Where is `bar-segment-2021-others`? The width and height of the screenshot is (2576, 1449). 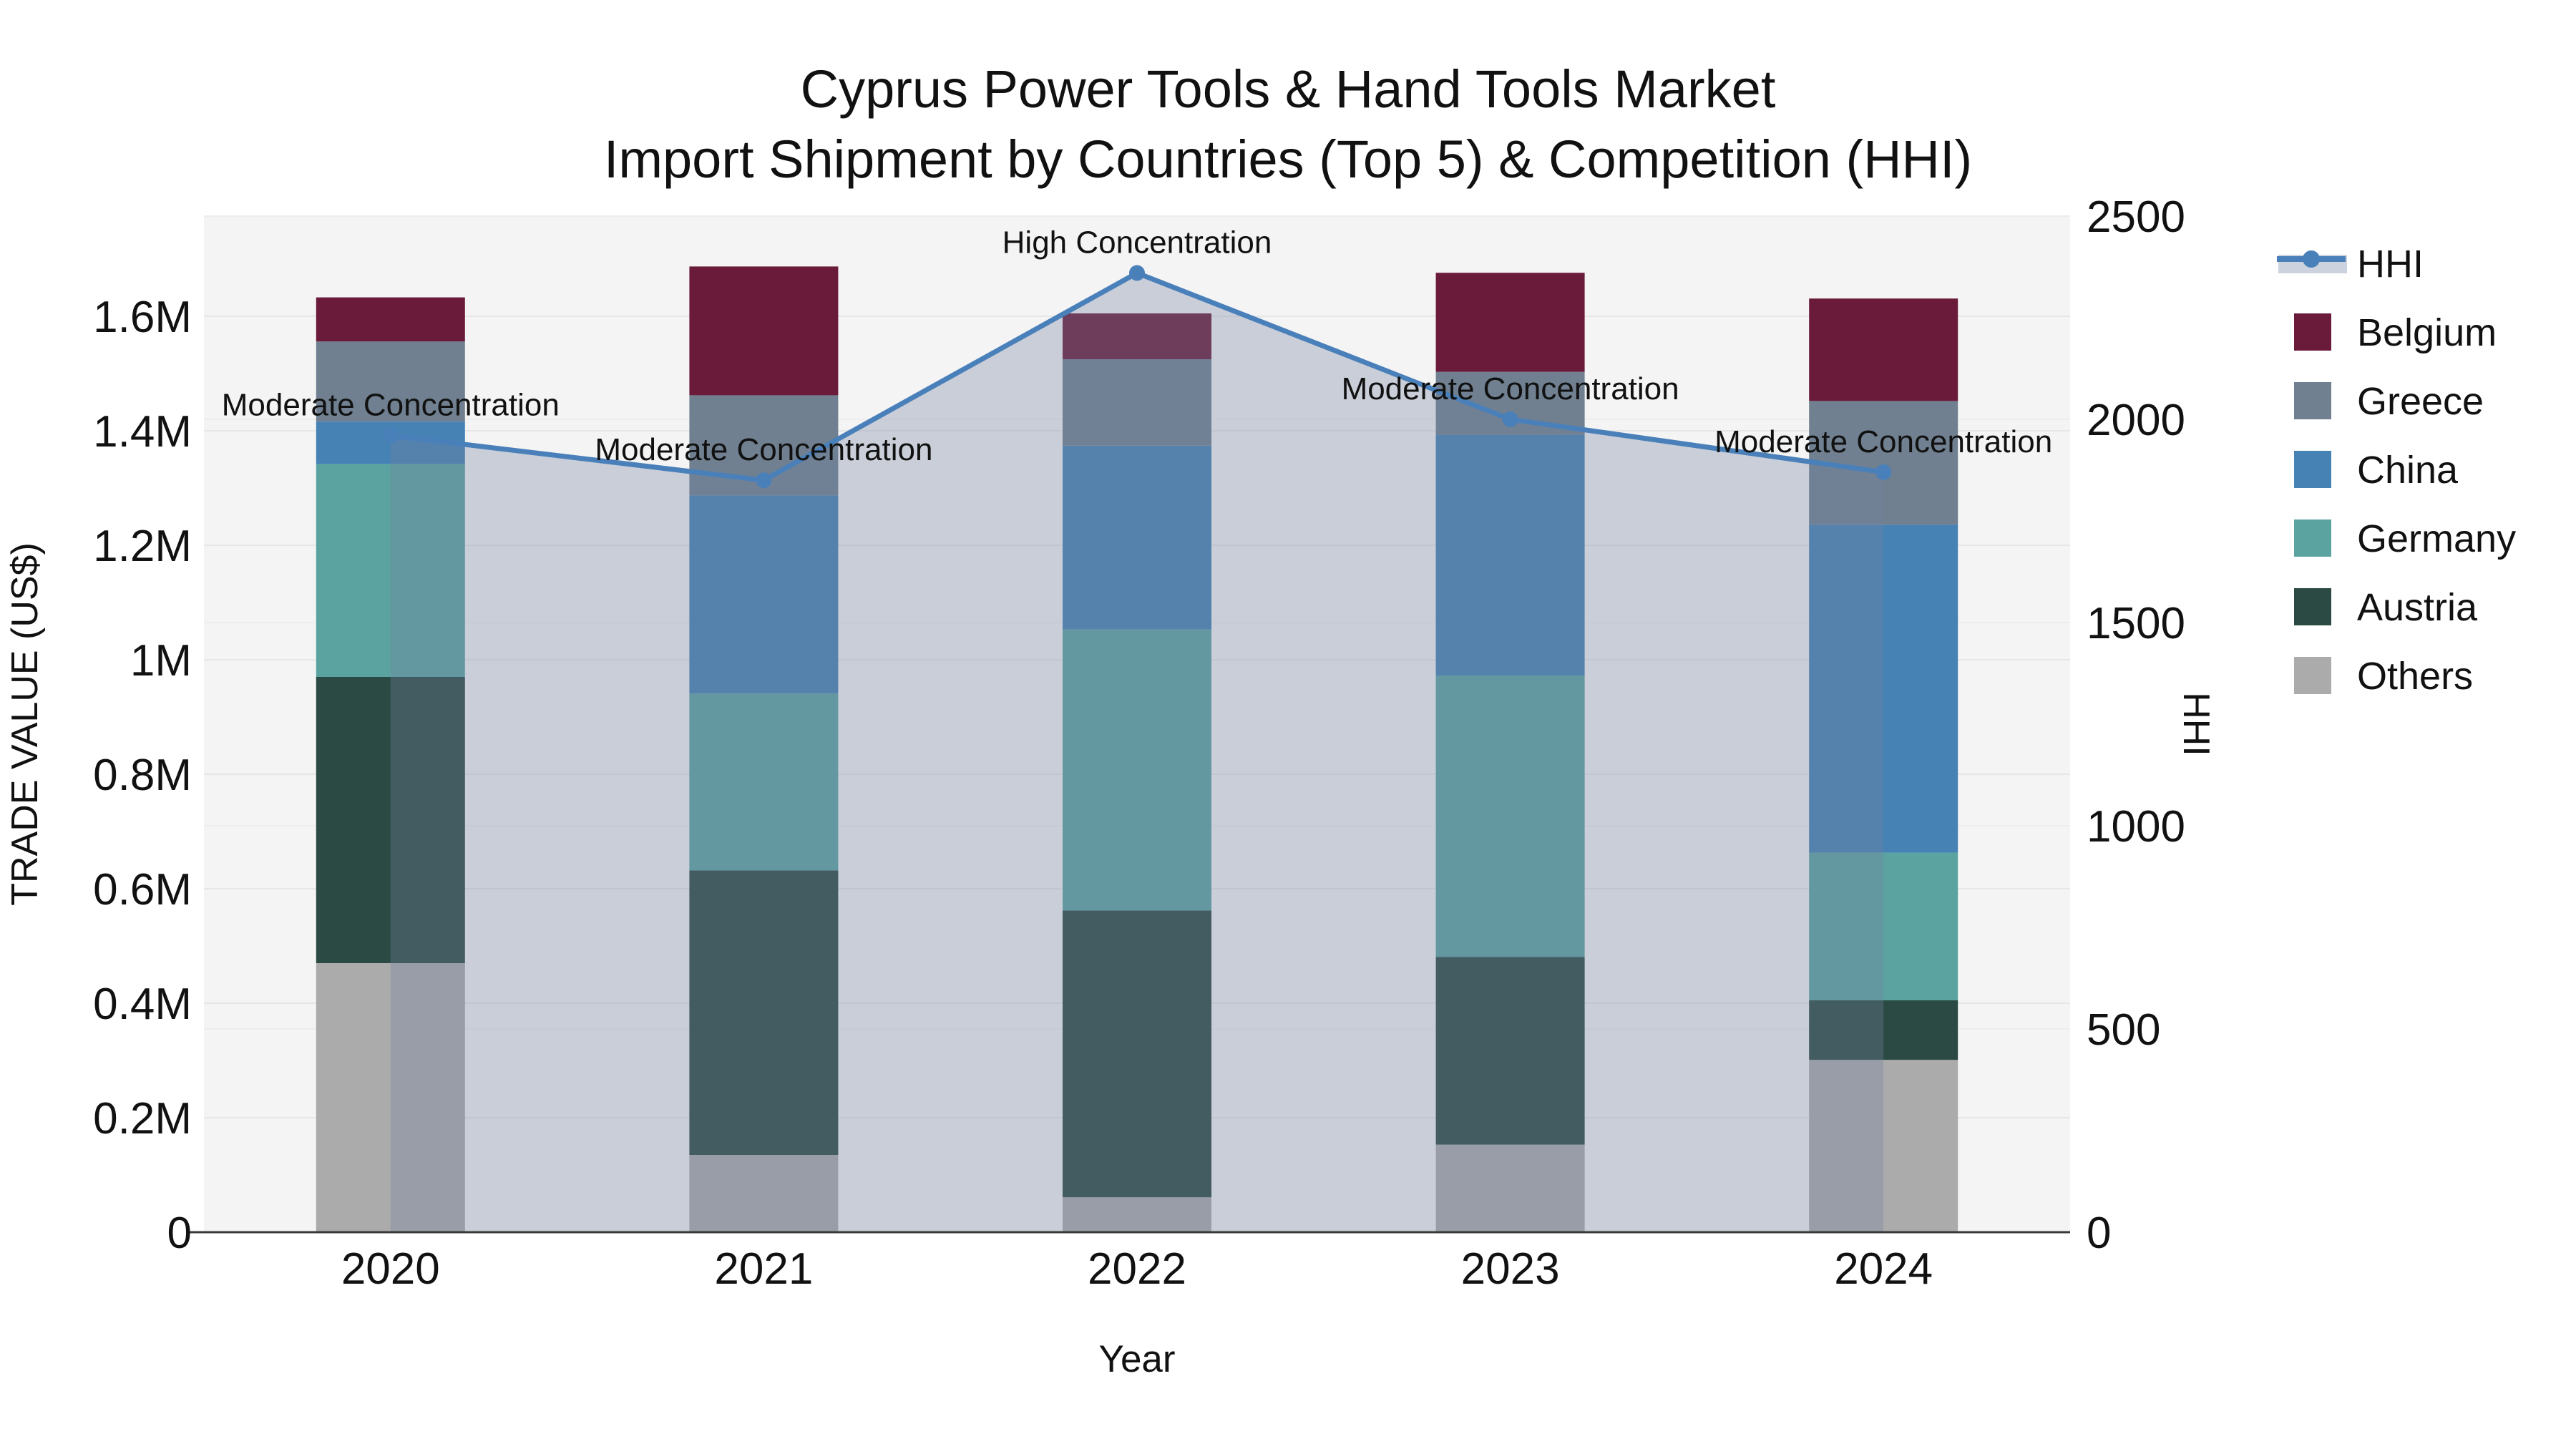
bar-segment-2021-others is located at coordinates (764, 1193).